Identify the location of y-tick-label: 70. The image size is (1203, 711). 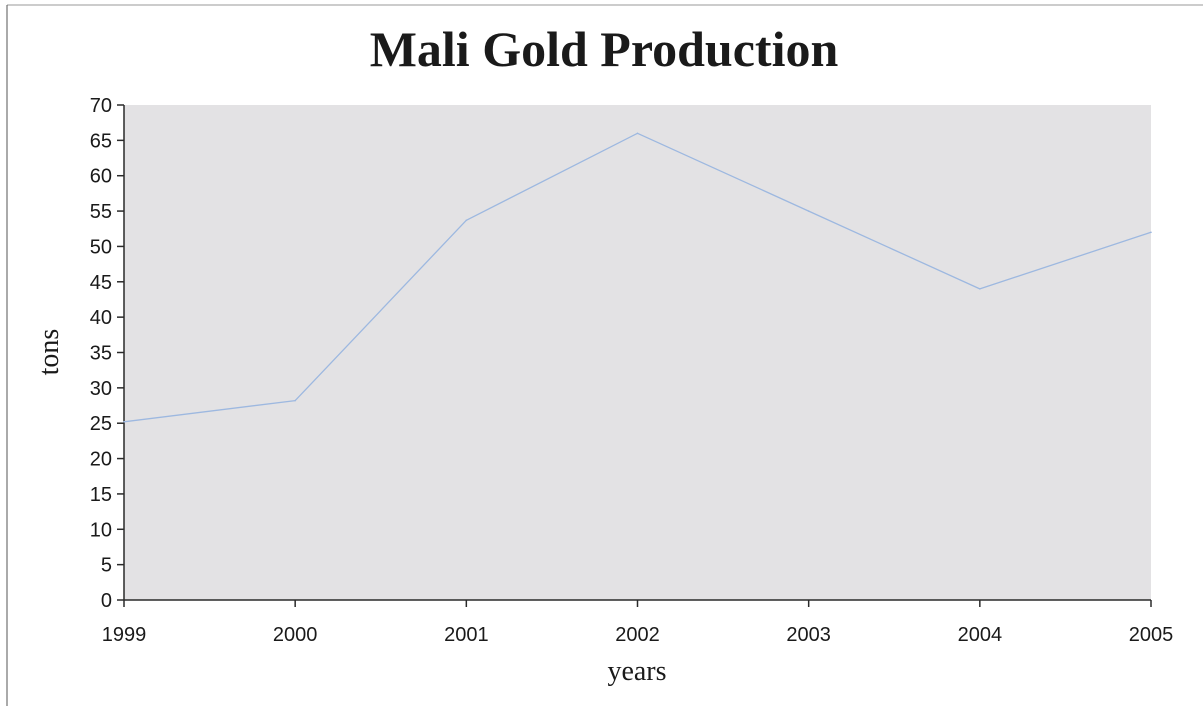
(101, 106).